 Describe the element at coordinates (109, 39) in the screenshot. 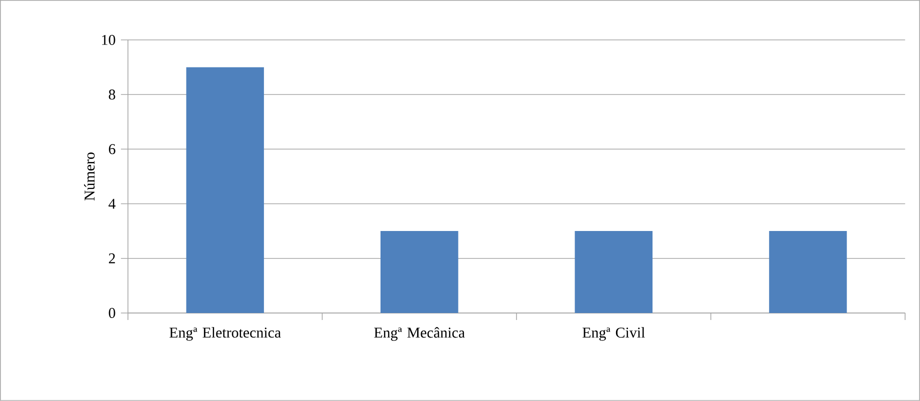

I see `y-tick-label: 10` at that location.